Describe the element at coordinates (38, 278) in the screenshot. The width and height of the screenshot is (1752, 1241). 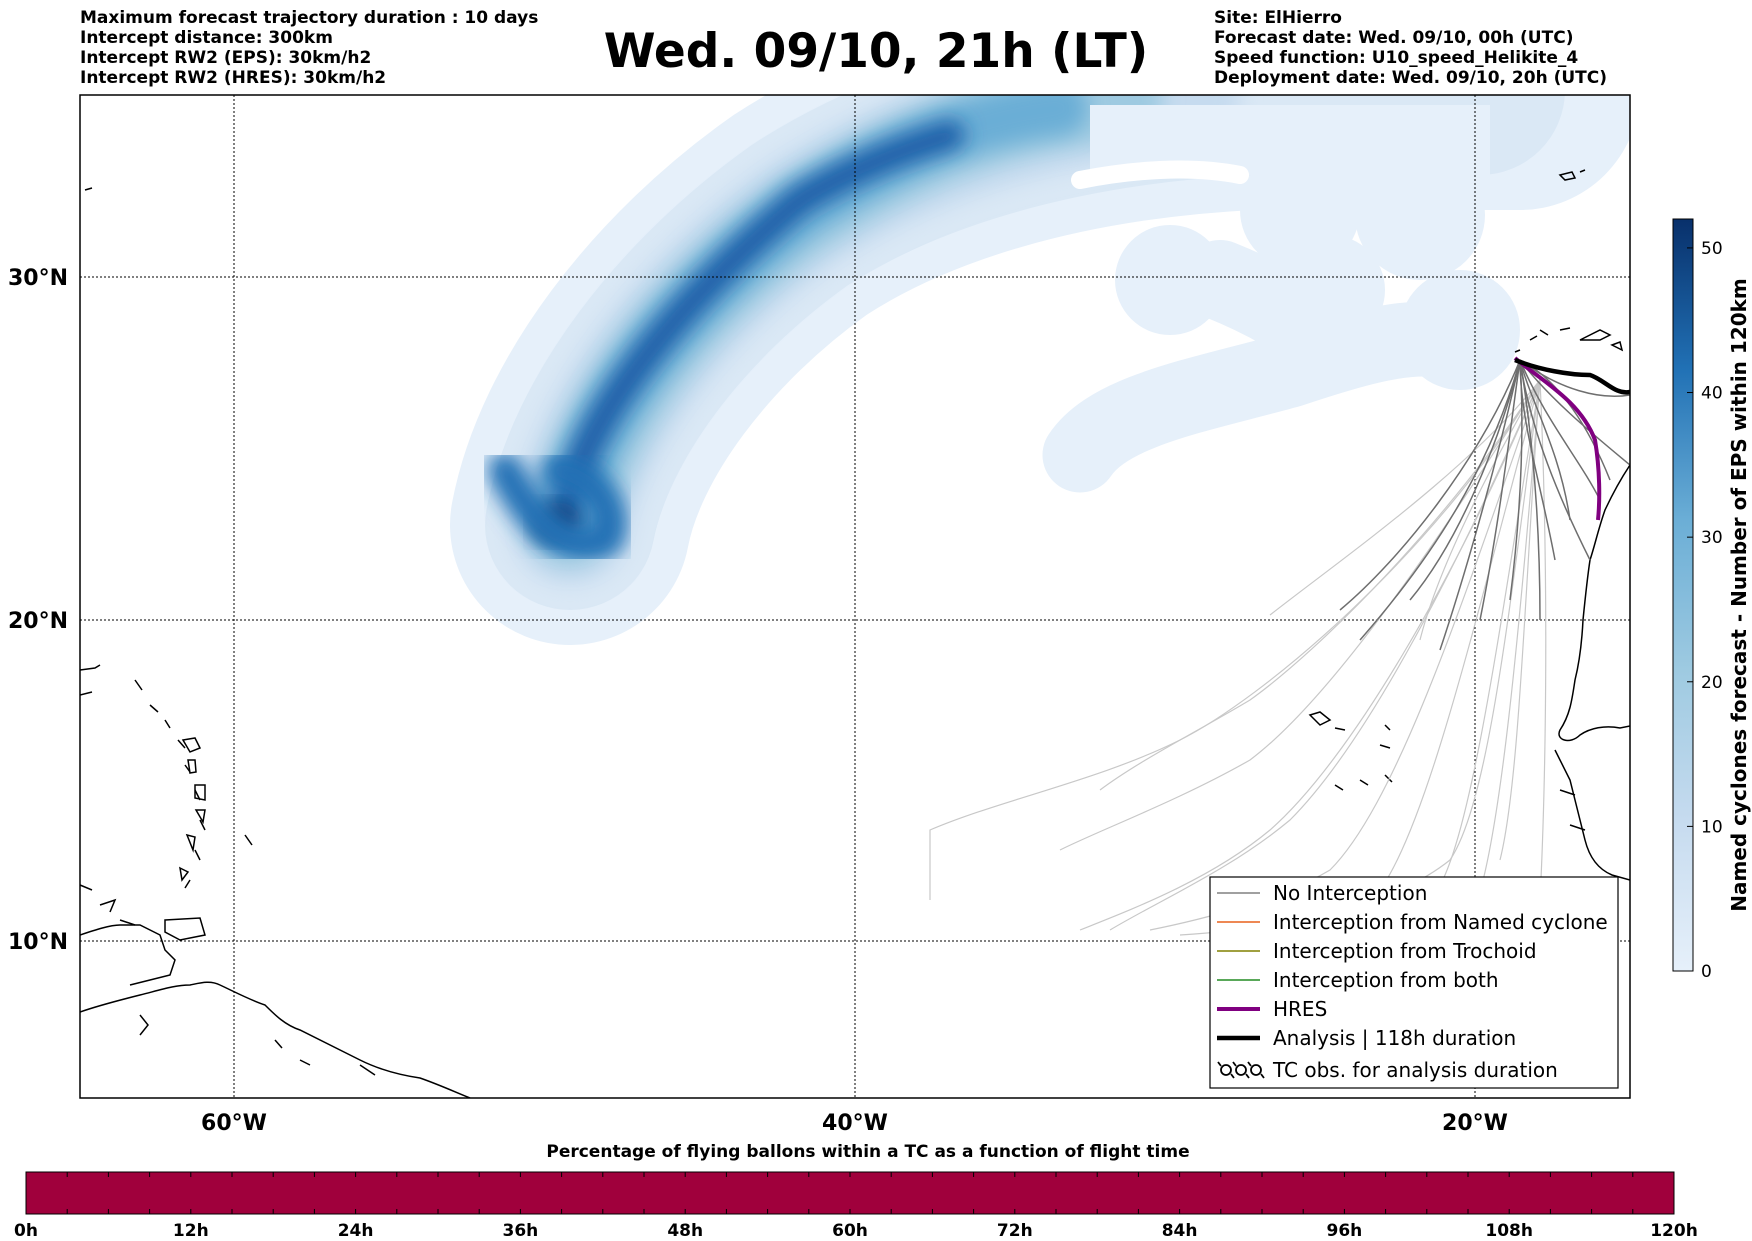
I see `lat-label-30n: 30°N` at that location.